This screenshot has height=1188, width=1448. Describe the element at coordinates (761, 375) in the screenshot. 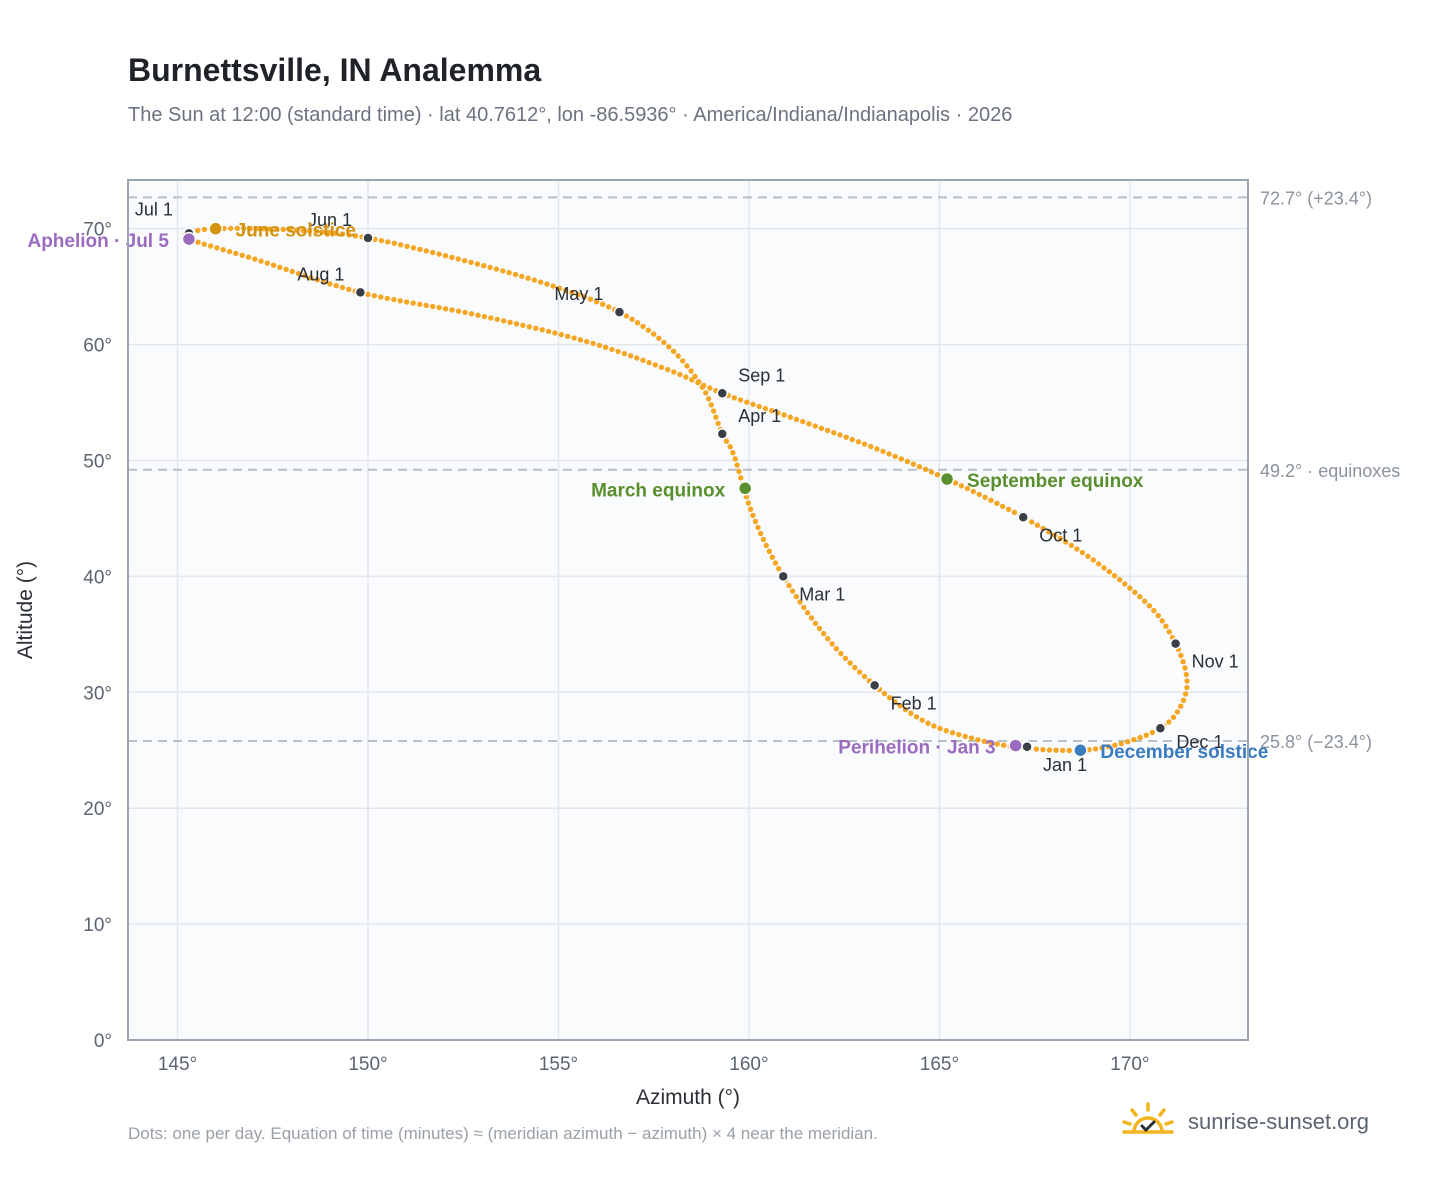

I see `month-label: Sep 1` at that location.